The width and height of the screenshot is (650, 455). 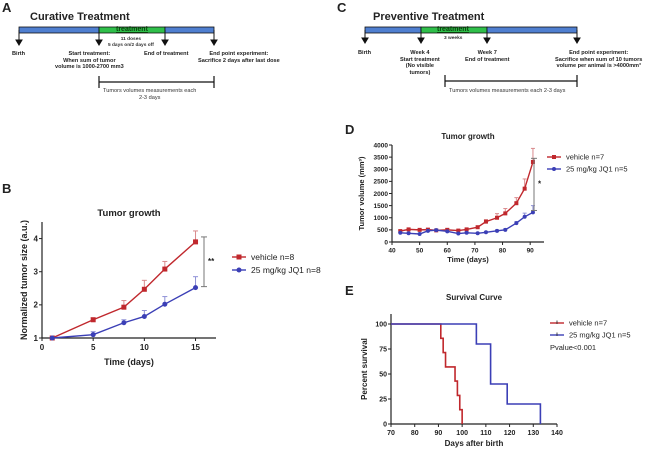 I want to click on chart-e-x-tick-label: 110, so click(x=485, y=433).